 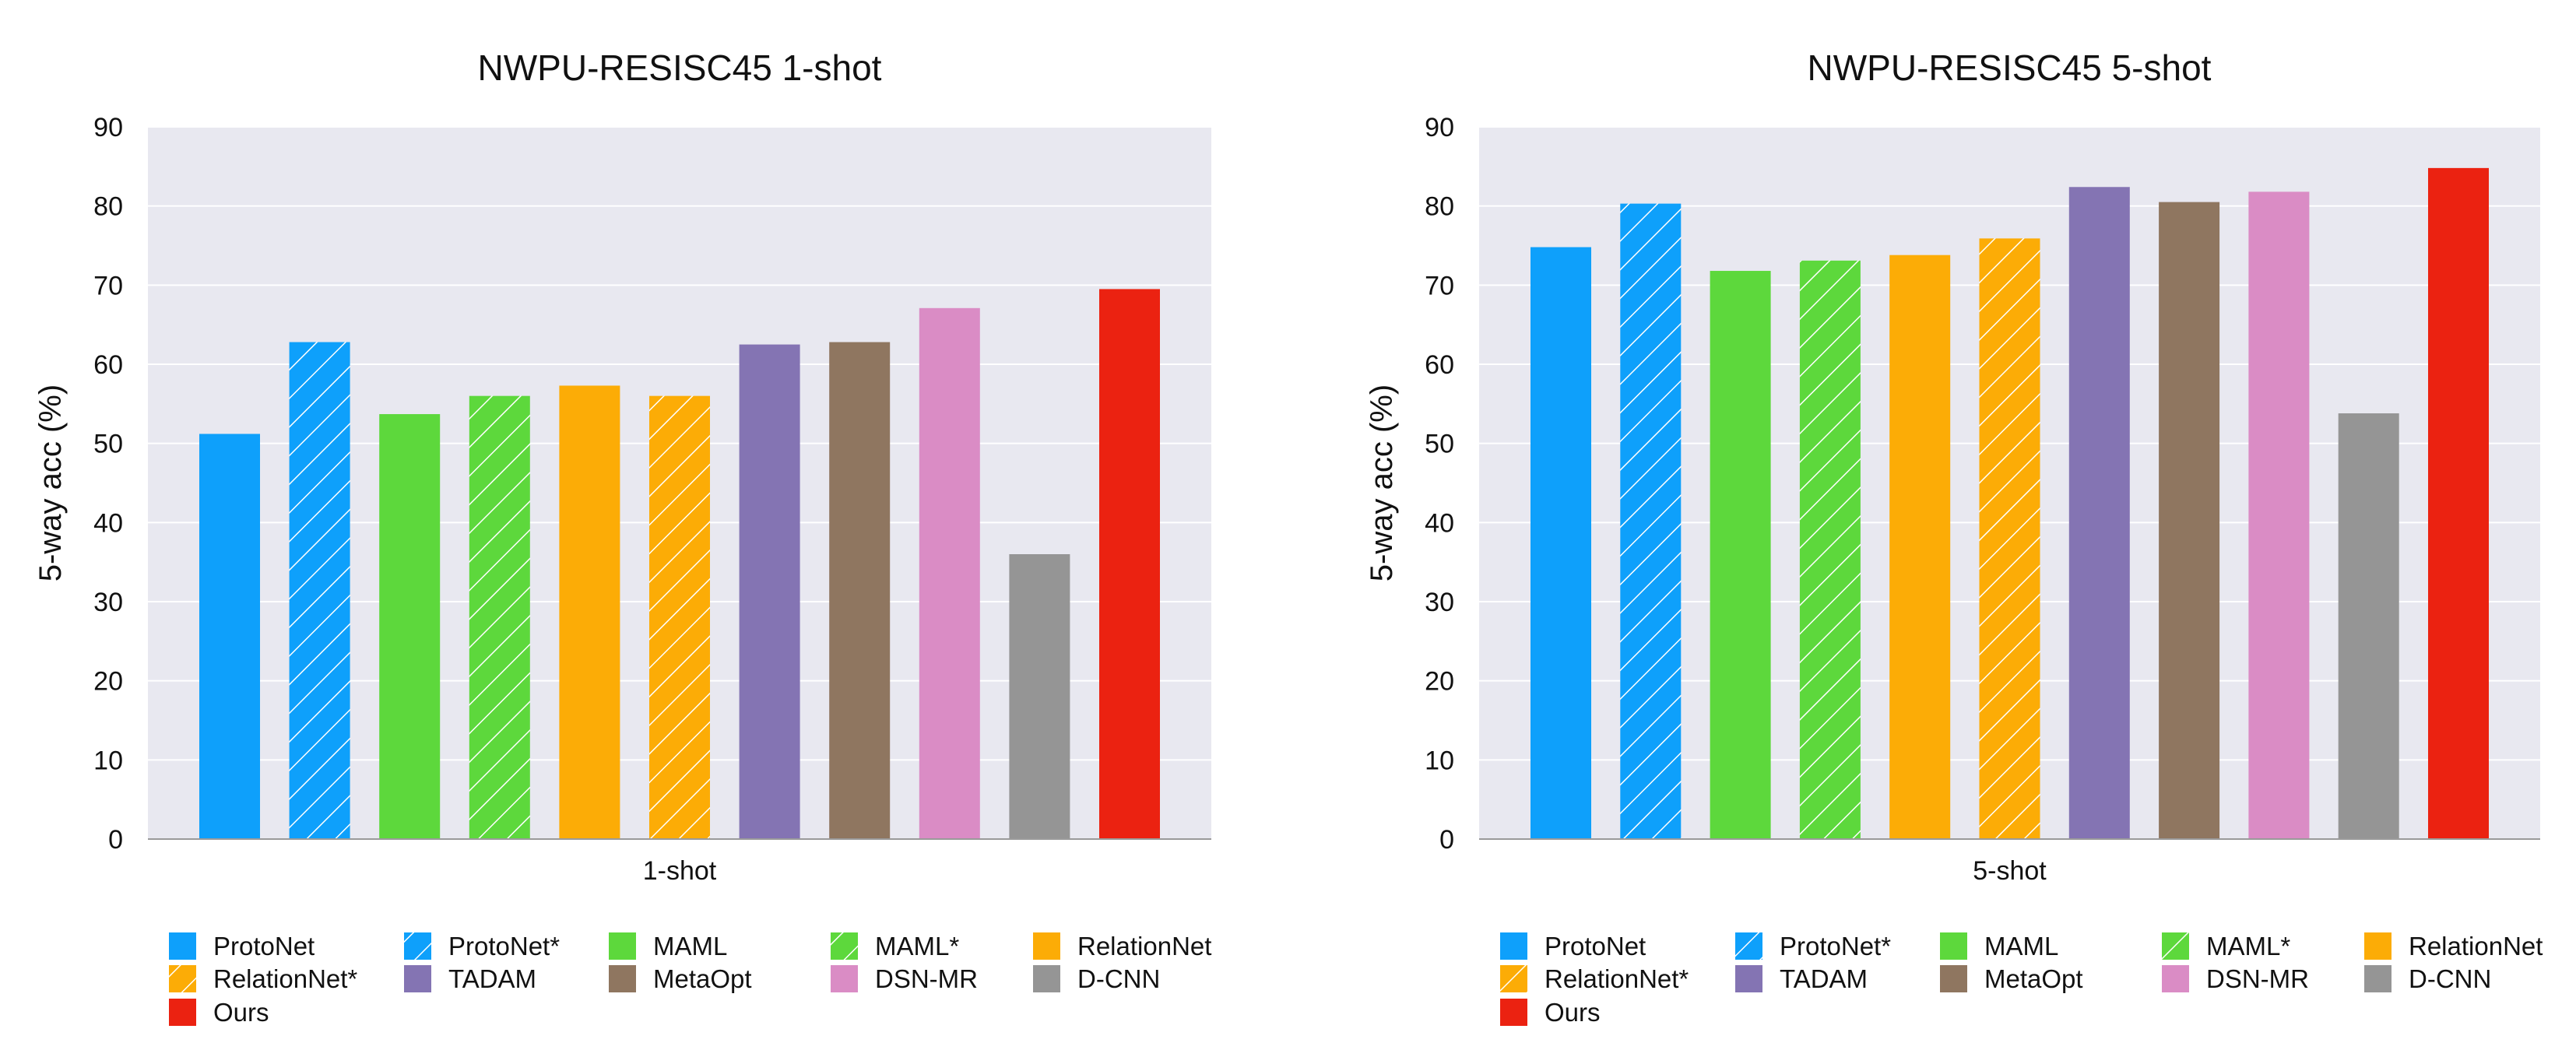 What do you see at coordinates (115, 840) in the screenshot?
I see `y-tick-label: 0` at bounding box center [115, 840].